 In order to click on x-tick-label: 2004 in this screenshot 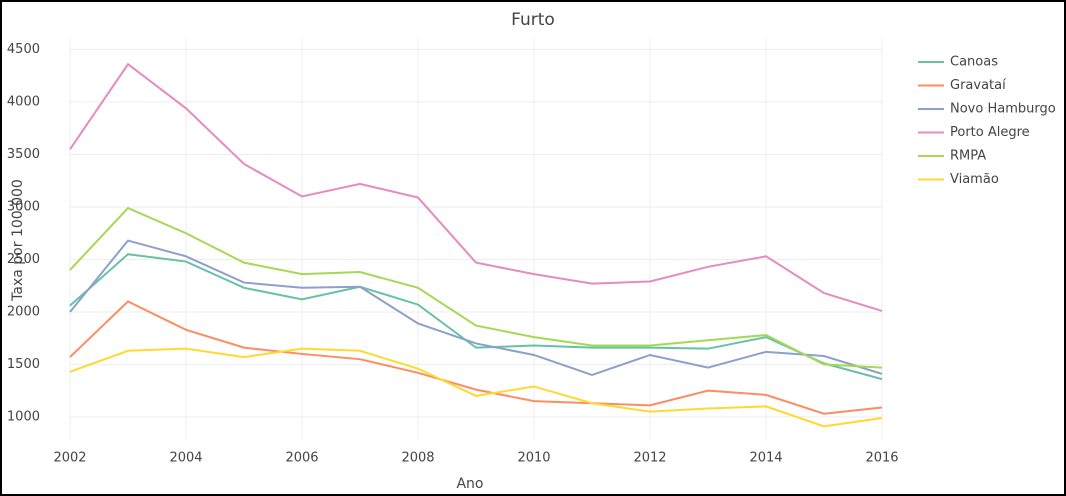, I will do `click(185, 458)`.